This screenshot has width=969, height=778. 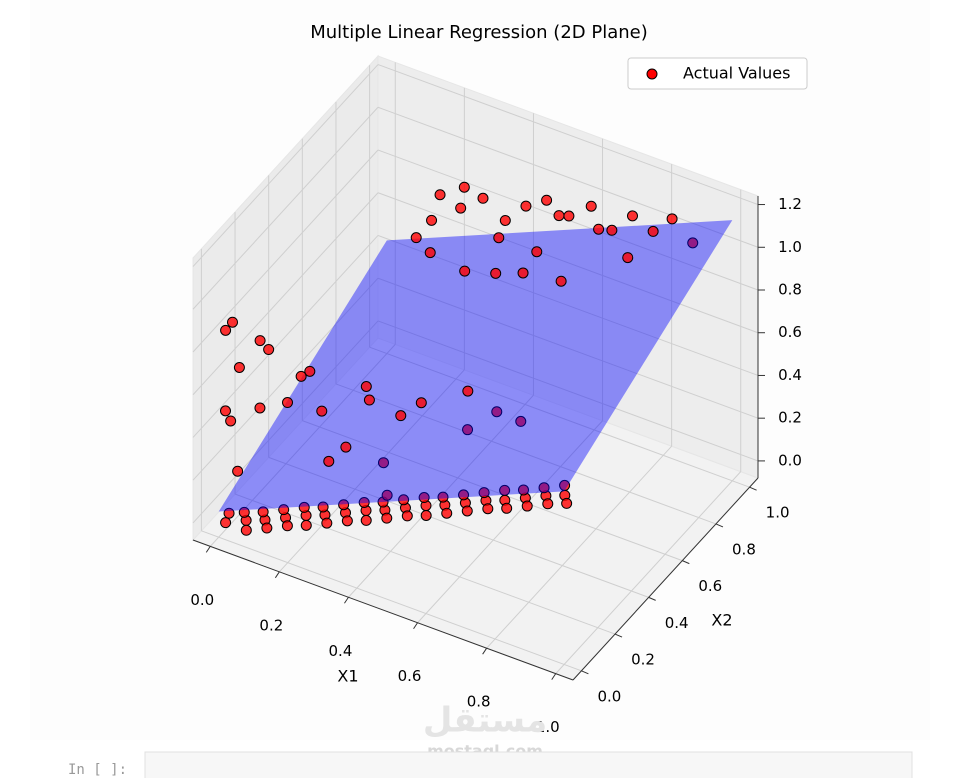 What do you see at coordinates (790, 247) in the screenshot?
I see `z-tick-label: 1.0` at bounding box center [790, 247].